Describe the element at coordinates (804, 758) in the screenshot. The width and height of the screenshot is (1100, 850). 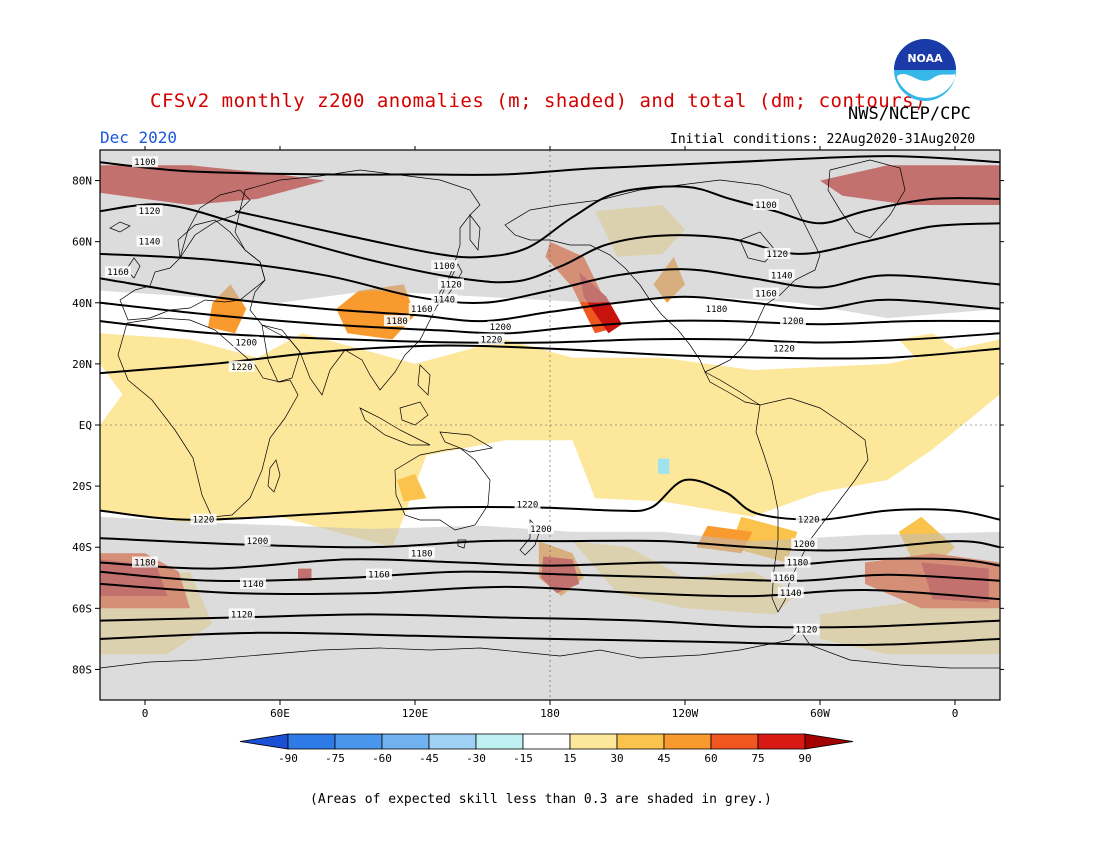
I see `colorbar-label: 90` at that location.